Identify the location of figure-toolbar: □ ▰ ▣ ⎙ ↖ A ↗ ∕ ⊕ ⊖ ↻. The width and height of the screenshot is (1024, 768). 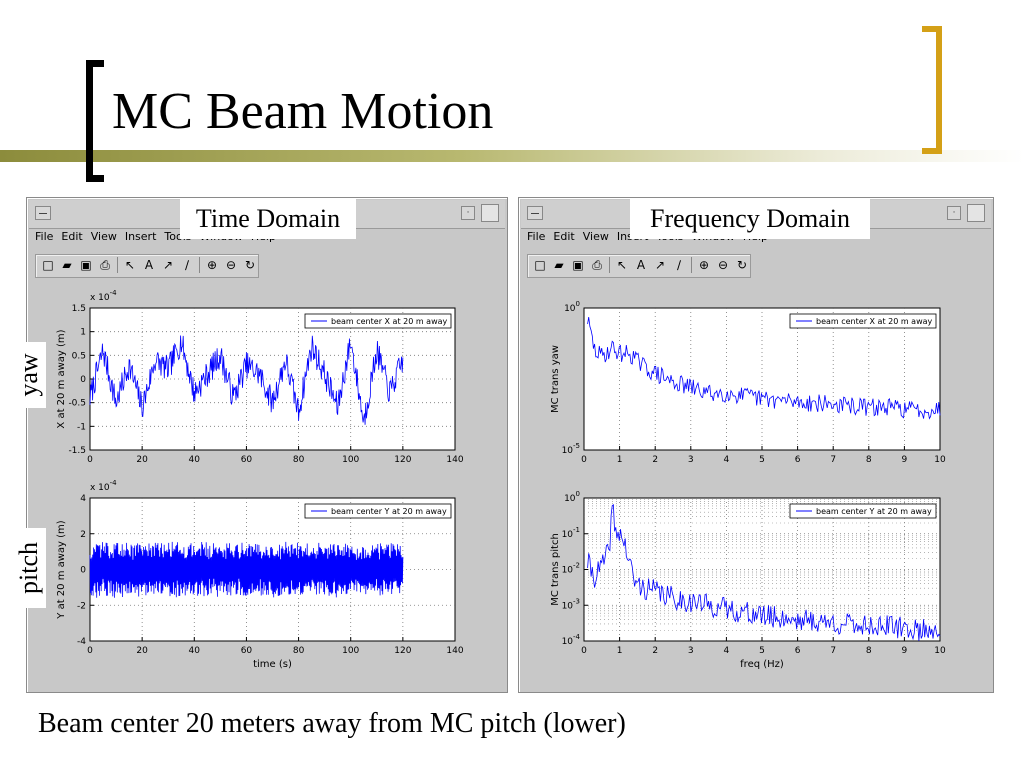
(147, 266).